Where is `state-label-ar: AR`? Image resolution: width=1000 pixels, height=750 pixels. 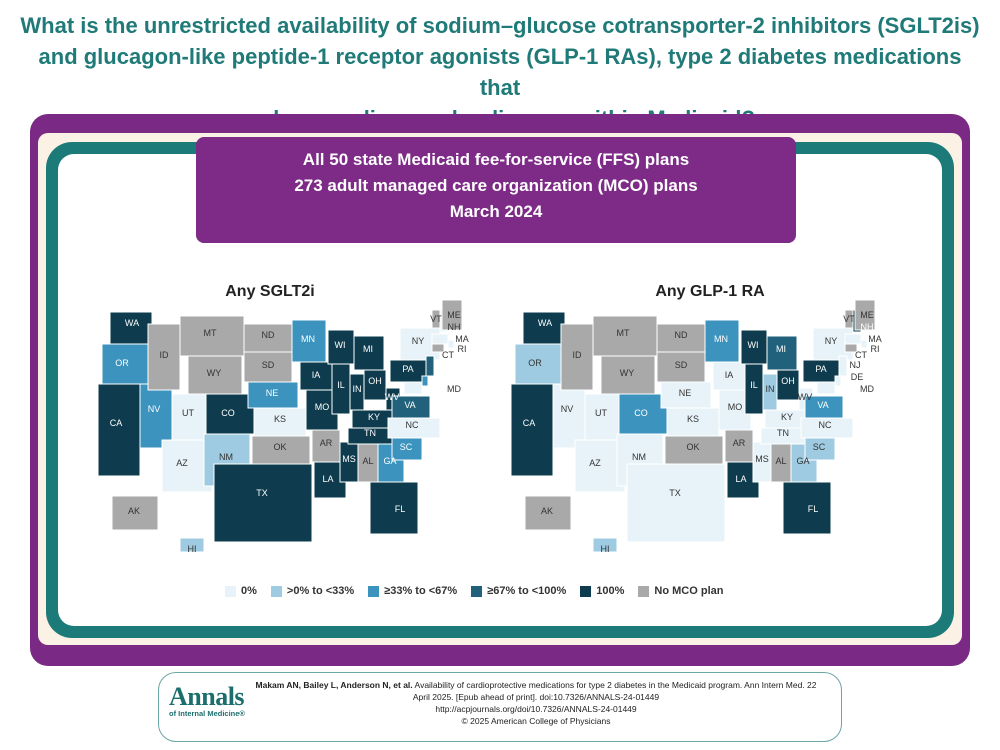
state-label-ar: AR is located at coordinates (326, 443).